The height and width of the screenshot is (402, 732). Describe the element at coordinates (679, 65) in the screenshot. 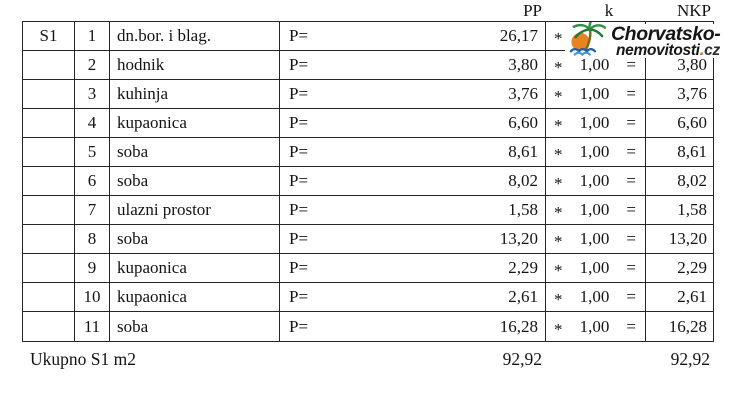

I see `nkp-value-cell: 3,80` at that location.